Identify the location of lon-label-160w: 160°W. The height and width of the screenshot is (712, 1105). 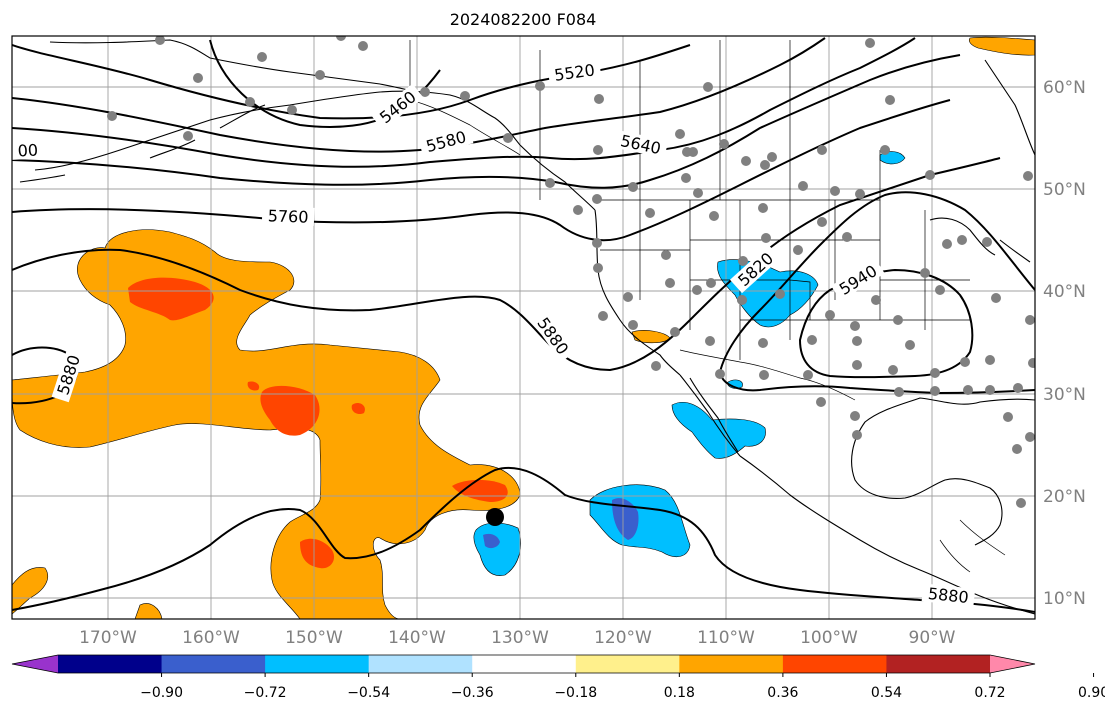
(211, 638).